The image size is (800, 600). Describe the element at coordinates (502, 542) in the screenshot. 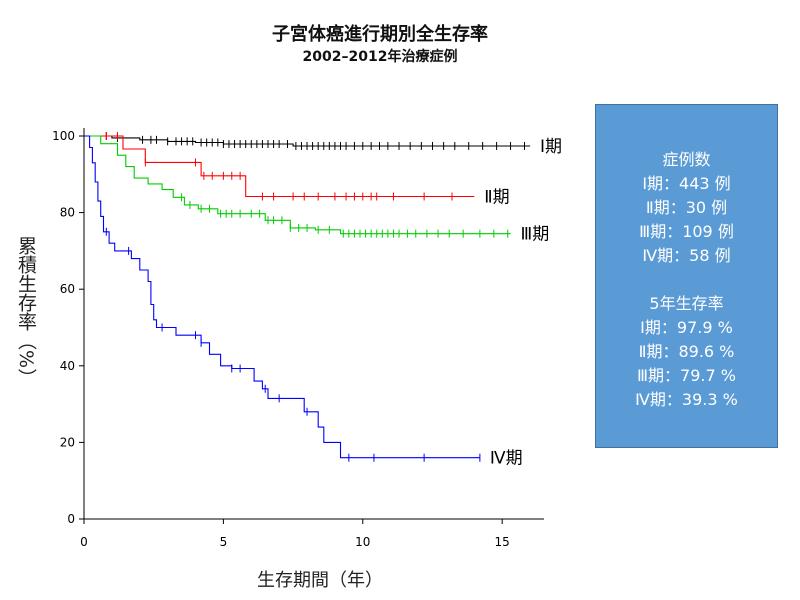

I see `x-tick-label: 15` at that location.